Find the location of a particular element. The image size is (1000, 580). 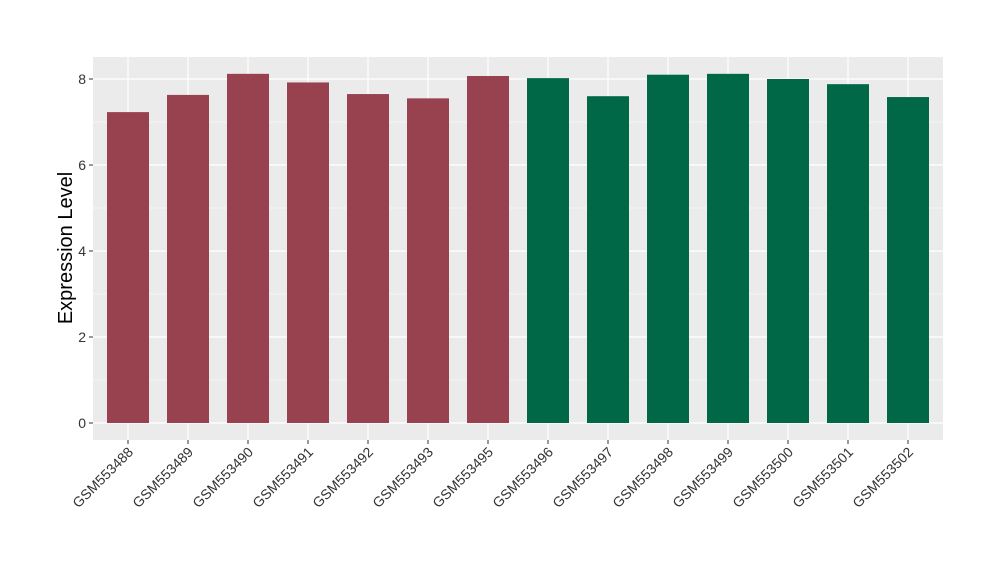

bar-GSM553492 is located at coordinates (368, 259).